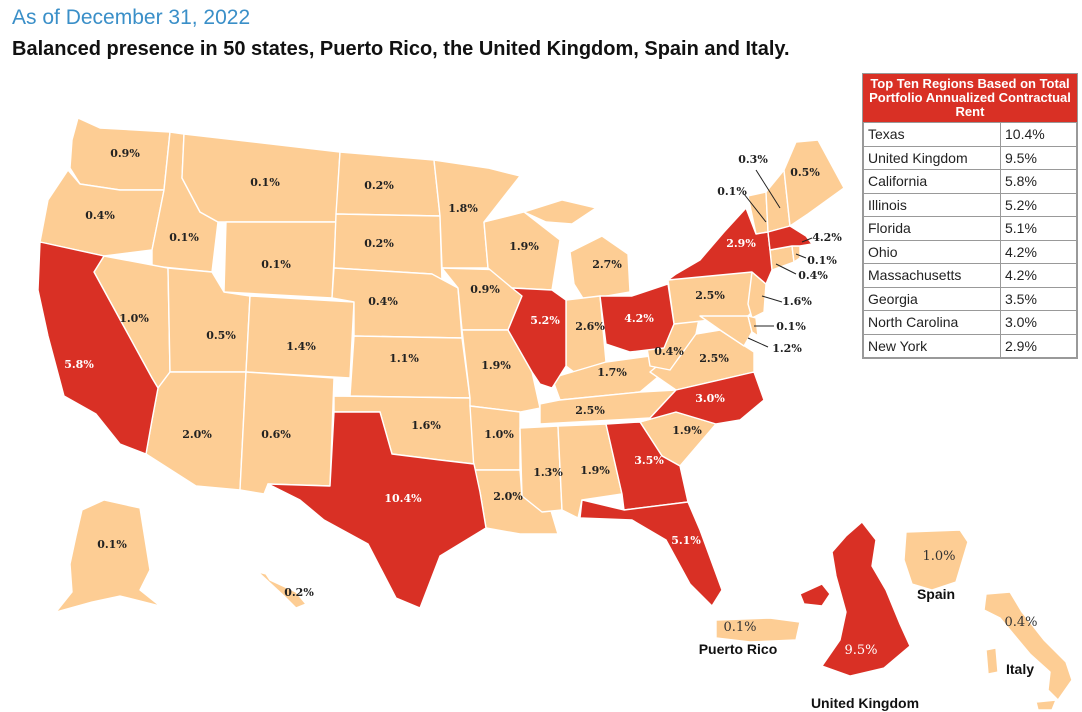  I want to click on label-ia: 0.9%, so click(485, 289).